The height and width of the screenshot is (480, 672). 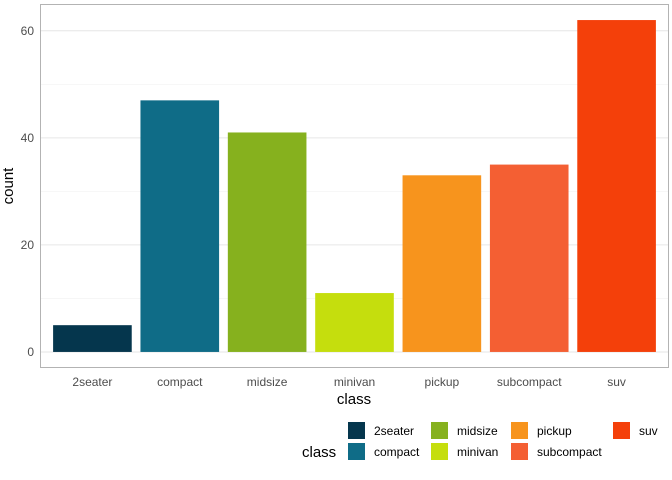 I want to click on legend-label-minivan: minivan, so click(x=477, y=452).